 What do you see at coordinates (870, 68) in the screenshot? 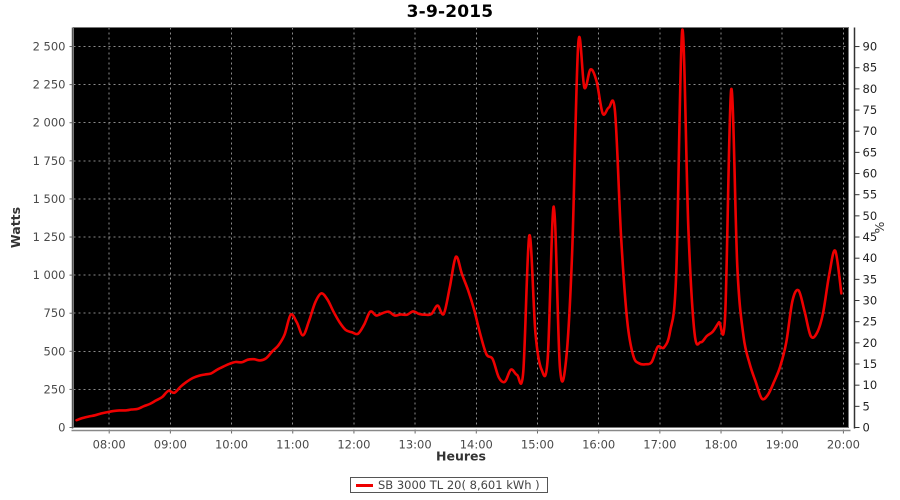
I see `y-axis-tick-label-right: 85` at bounding box center [870, 68].